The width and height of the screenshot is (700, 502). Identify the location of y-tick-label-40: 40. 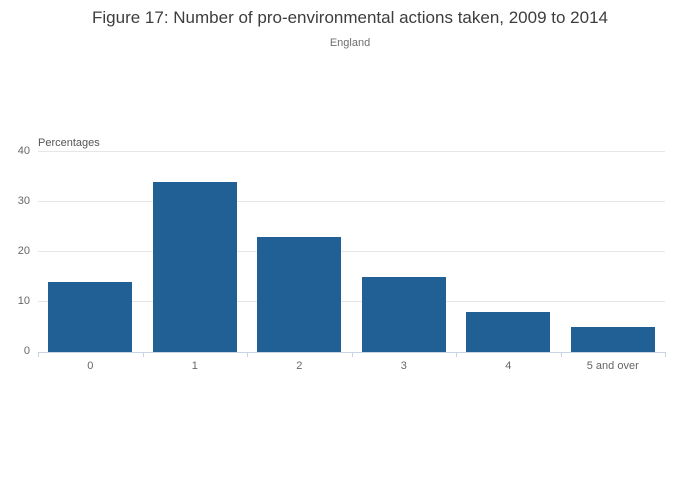
(23, 151).